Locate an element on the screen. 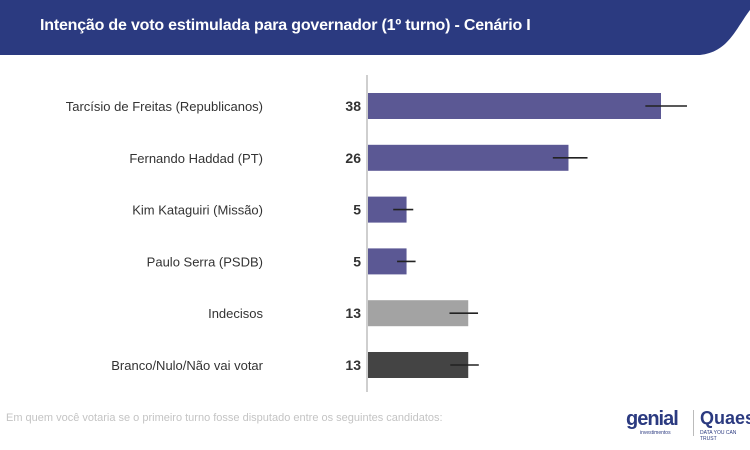  category-label: Branco/Nulo/Não vai votar is located at coordinates (187, 365).